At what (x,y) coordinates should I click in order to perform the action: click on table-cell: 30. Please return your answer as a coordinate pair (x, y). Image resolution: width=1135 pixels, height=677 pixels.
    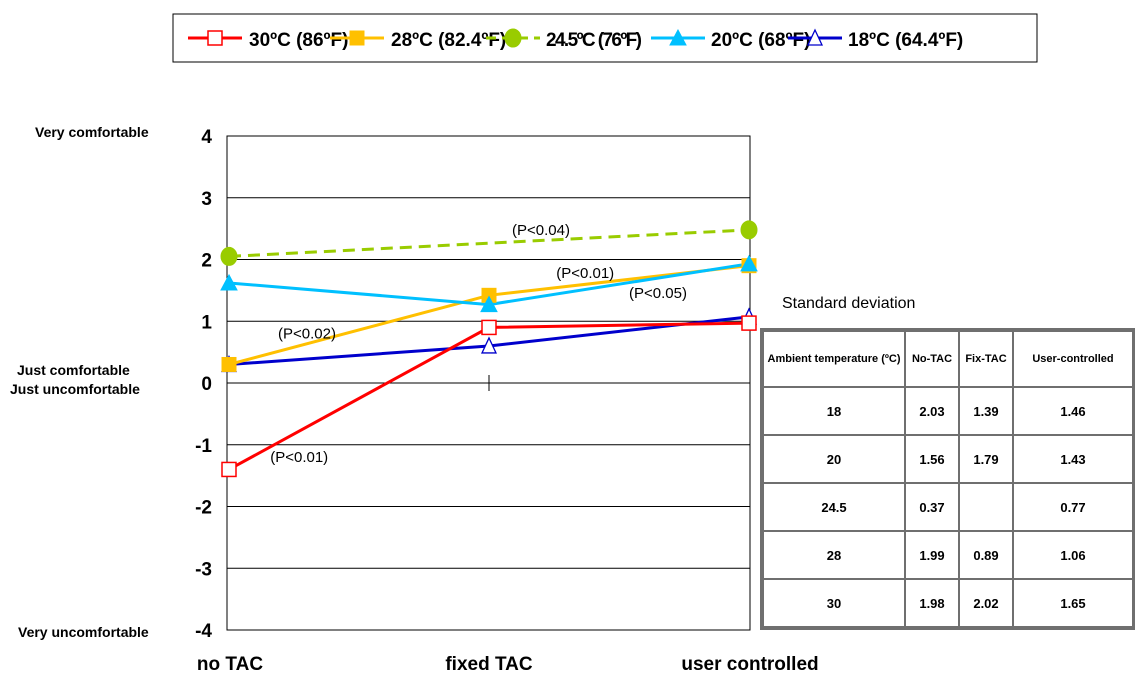
    Looking at the image, I should click on (834, 603).